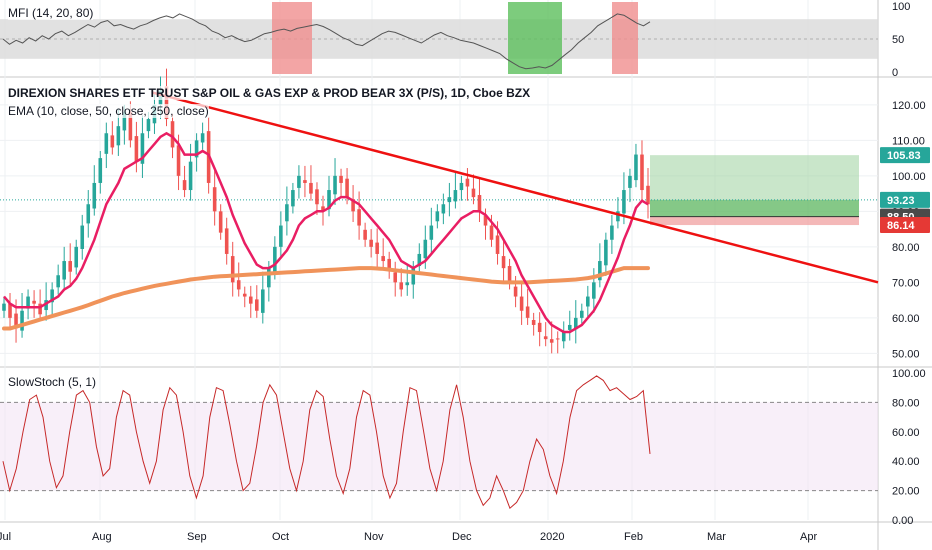  I want to click on time-tick-label: Jul, so click(5, 537).